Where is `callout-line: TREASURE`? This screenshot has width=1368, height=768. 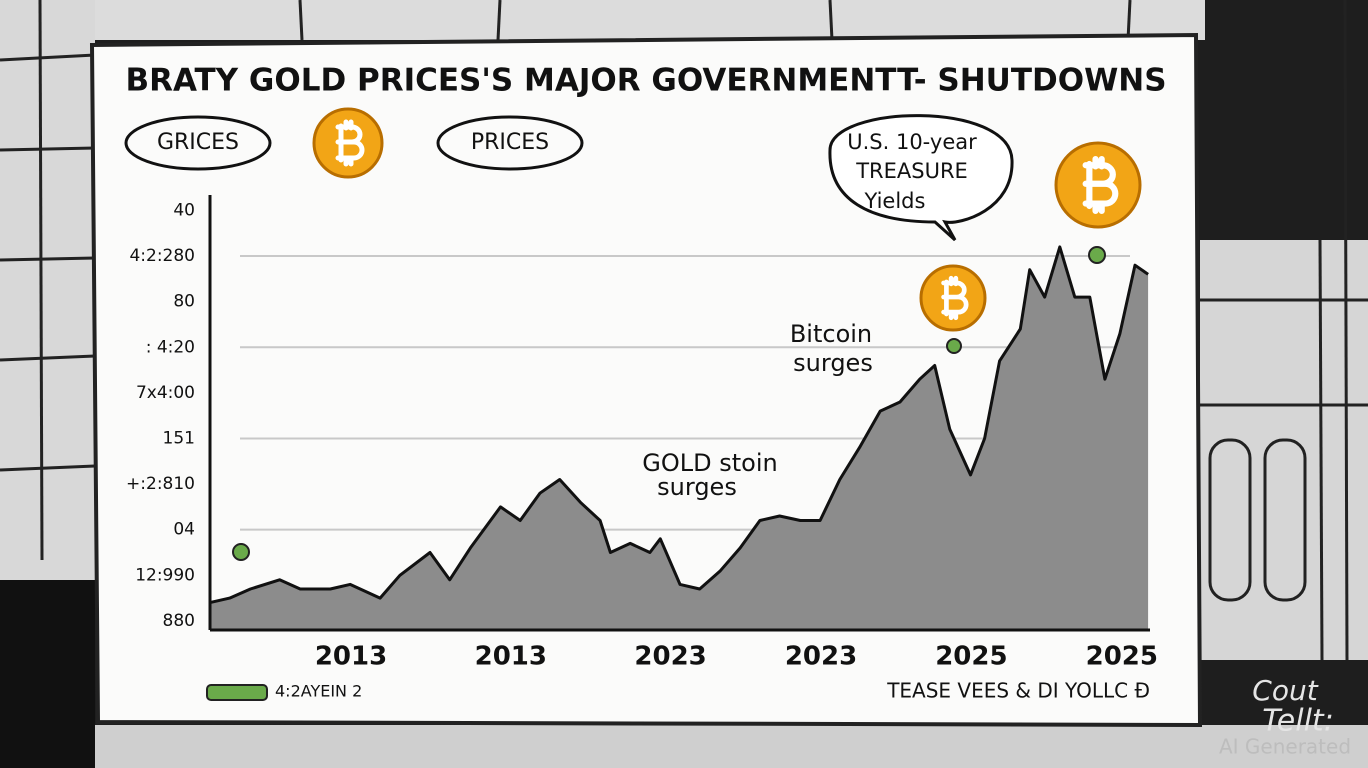 callout-line: TREASURE is located at coordinates (911, 171).